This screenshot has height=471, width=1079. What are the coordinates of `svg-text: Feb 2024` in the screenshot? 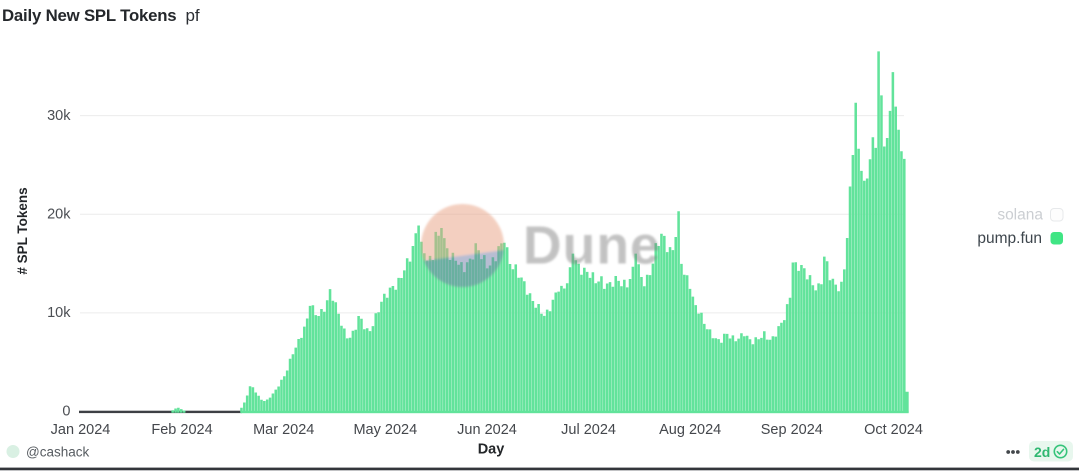 It's located at (181, 430).